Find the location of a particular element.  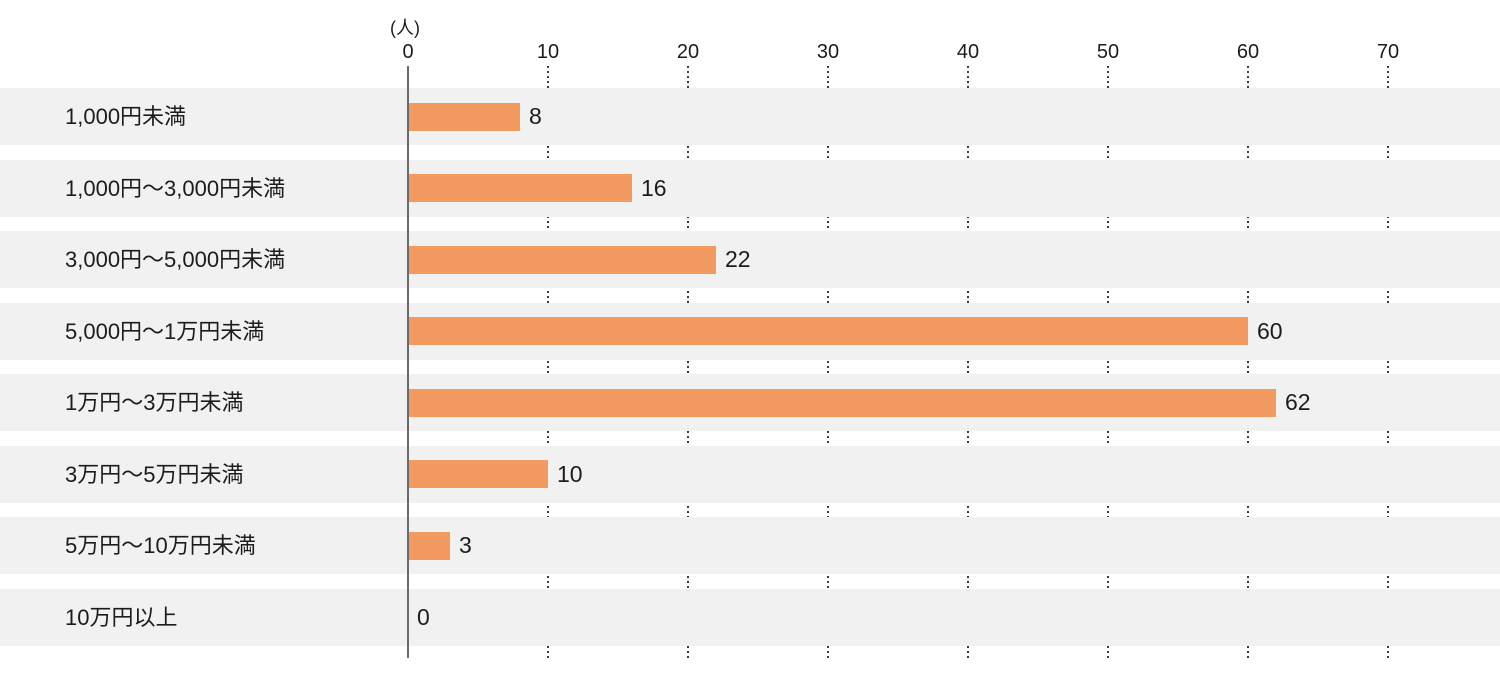

table-row: 10万円以上 0 is located at coordinates (750, 617).